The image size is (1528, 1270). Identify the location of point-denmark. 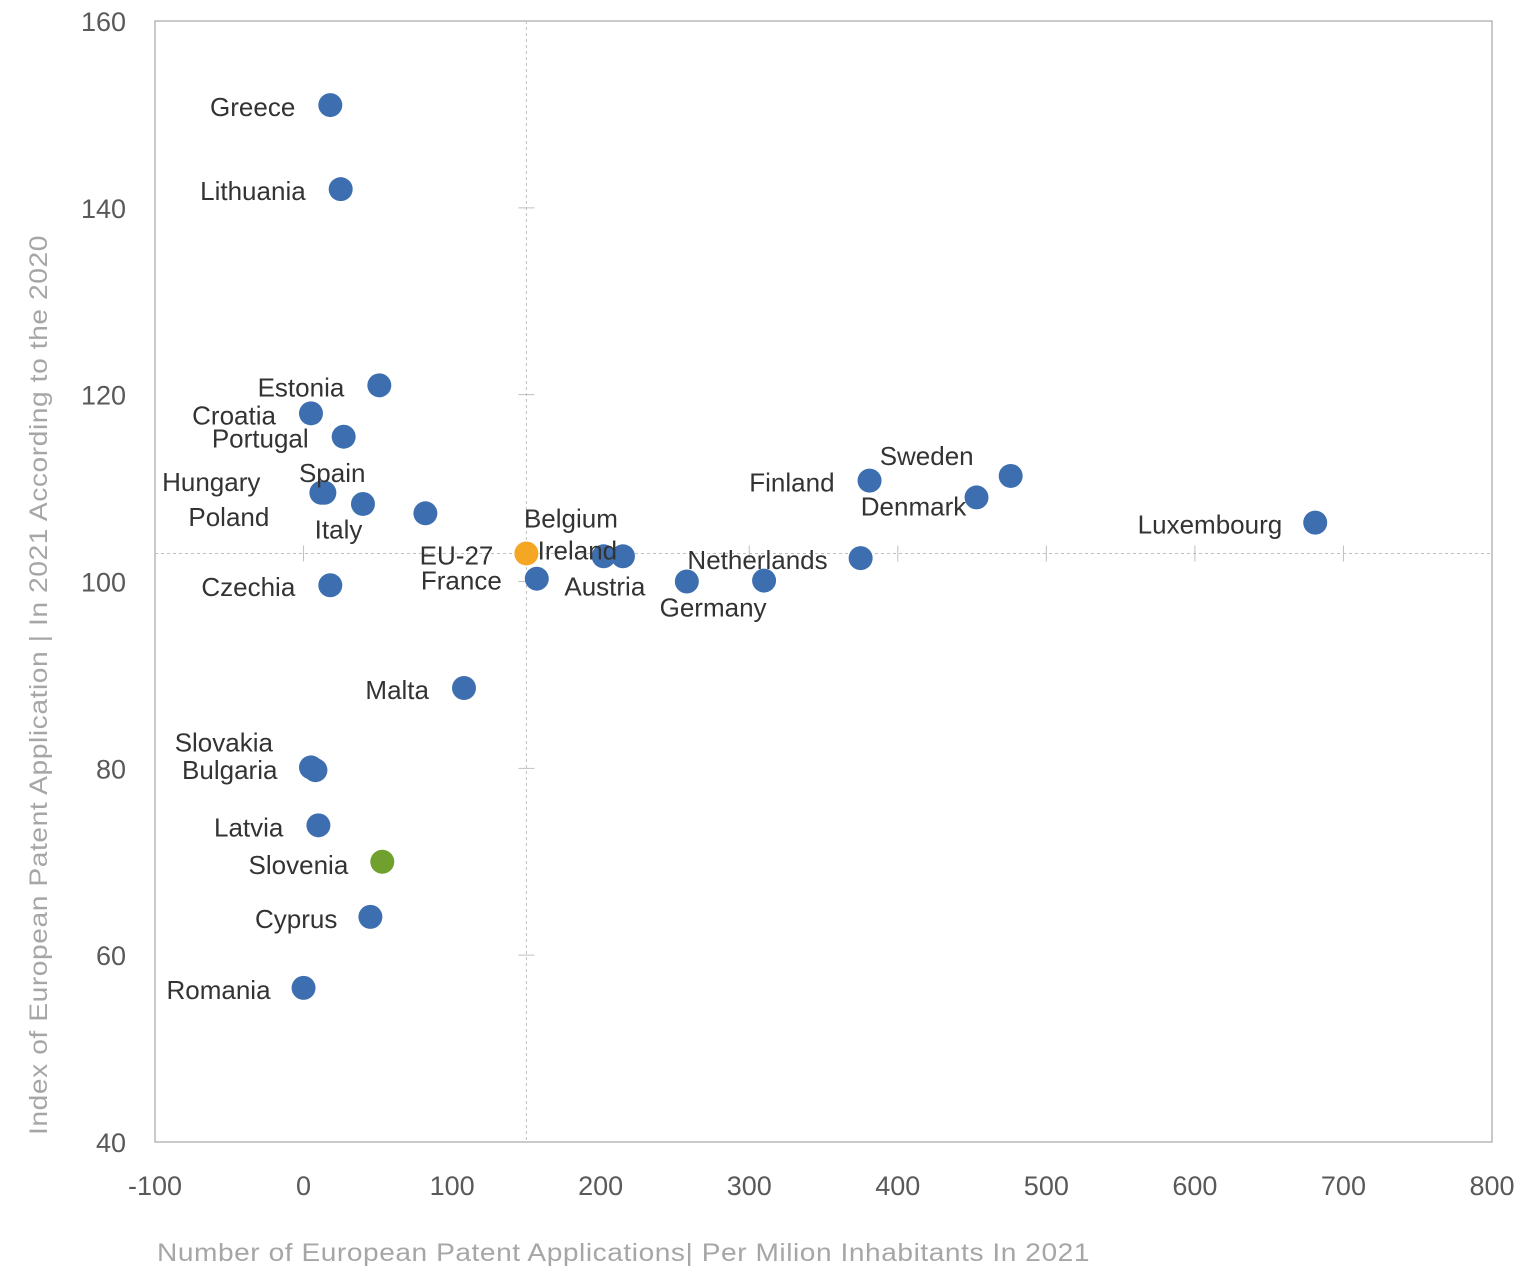
(976, 497).